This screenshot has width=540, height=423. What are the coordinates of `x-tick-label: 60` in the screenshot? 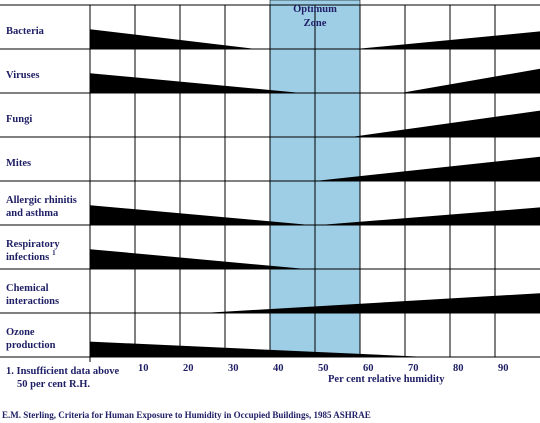 It's located at (368, 368).